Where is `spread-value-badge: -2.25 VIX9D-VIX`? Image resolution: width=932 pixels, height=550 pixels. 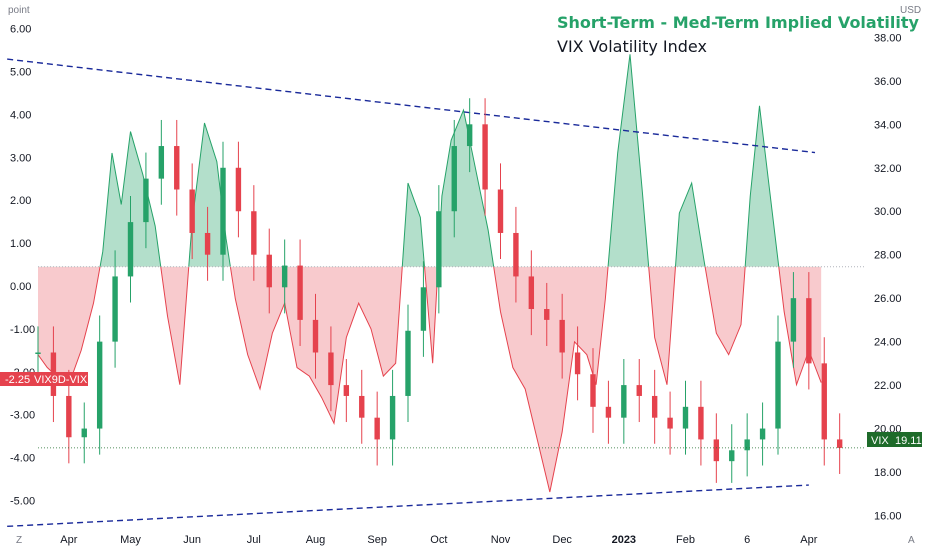
spread-value-badge: -2.25 VIX9D-VIX is located at coordinates (44, 379).